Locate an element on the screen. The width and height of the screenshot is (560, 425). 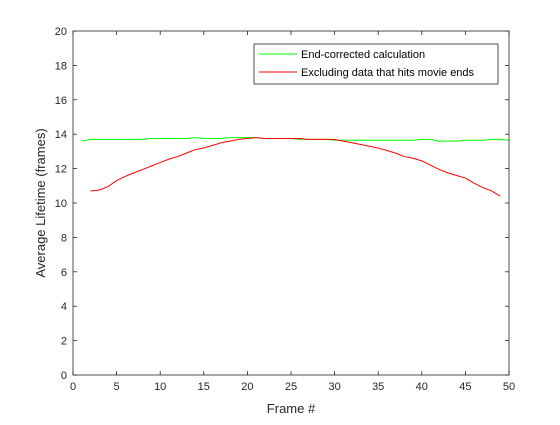
y-tick-label: 16 is located at coordinates (61, 101).